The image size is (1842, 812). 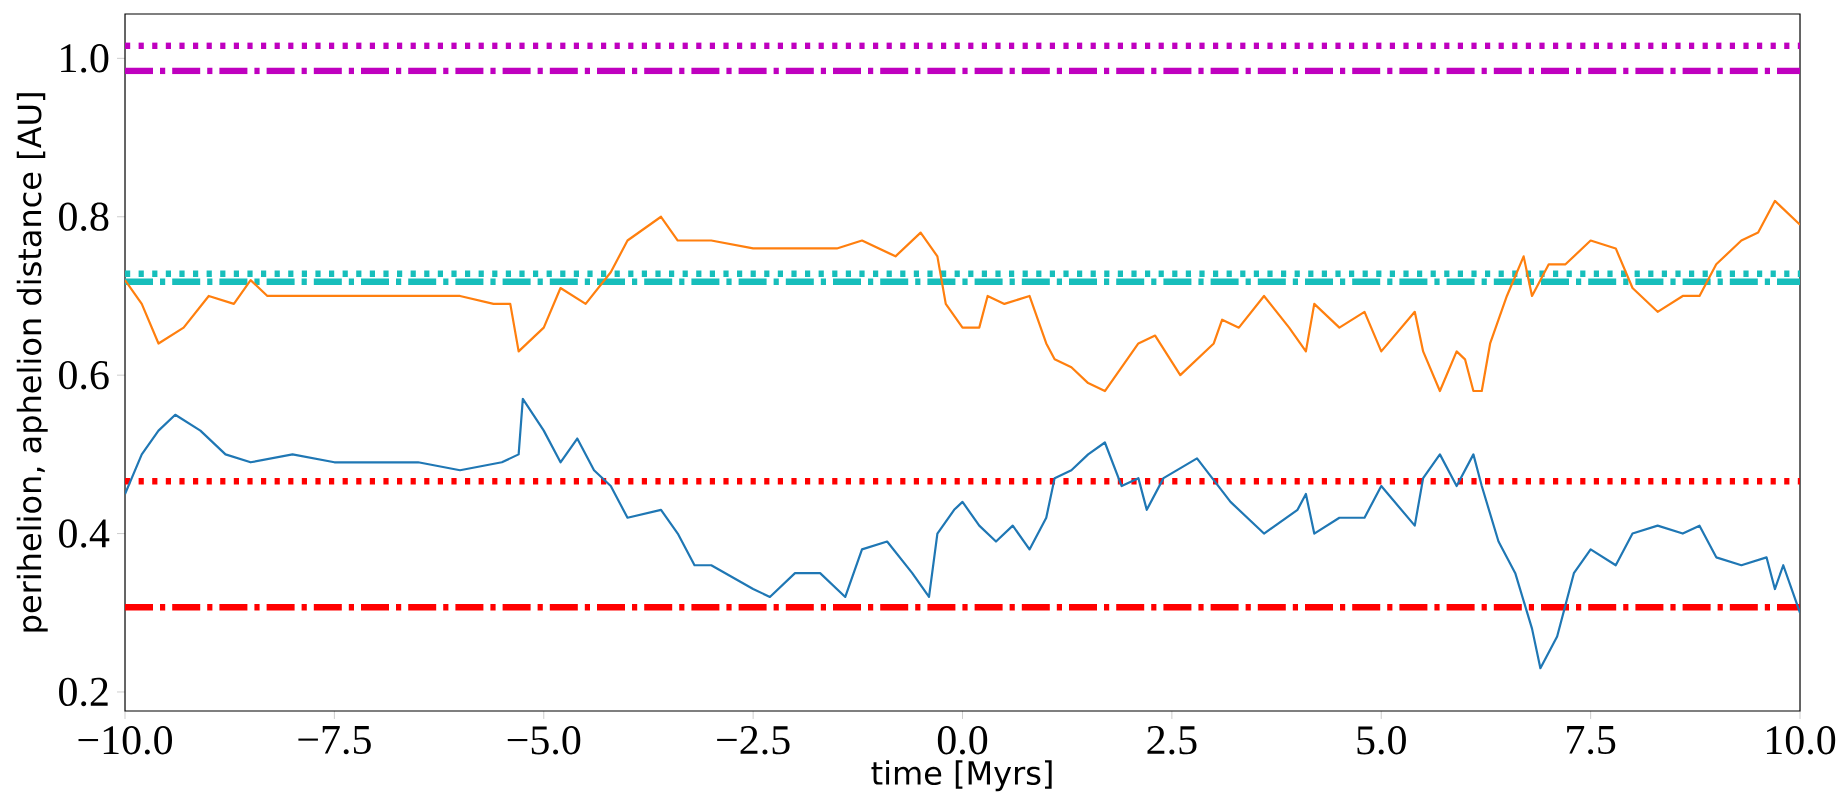 What do you see at coordinates (85, 58) in the screenshot?
I see `y-tick-label: 1.0` at bounding box center [85, 58].